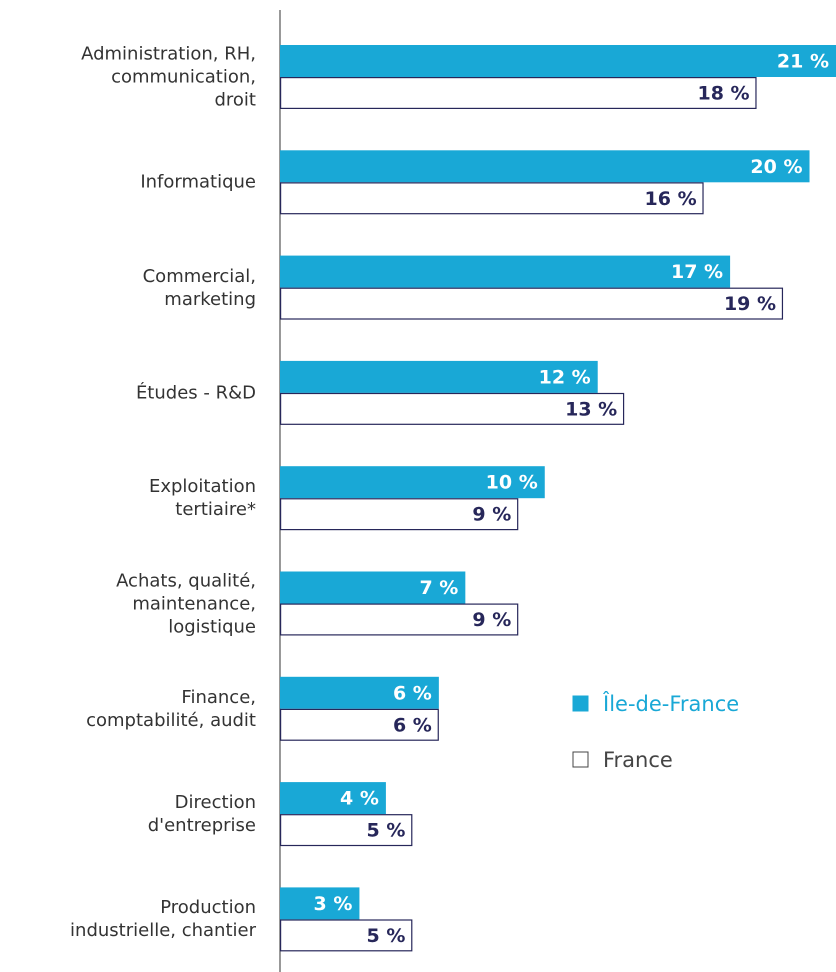  Describe the element at coordinates (163, 919) in the screenshot. I see `category-label: Production industrielle, chantier` at that location.